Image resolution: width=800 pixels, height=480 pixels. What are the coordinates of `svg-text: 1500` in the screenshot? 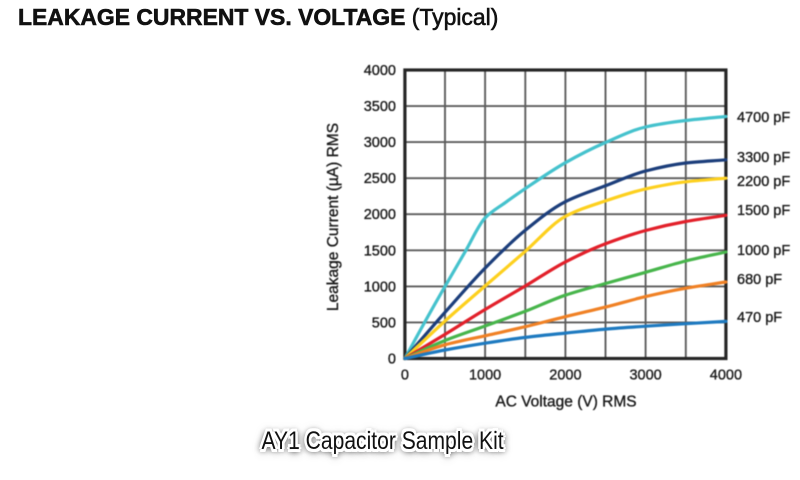 It's located at (380, 251).